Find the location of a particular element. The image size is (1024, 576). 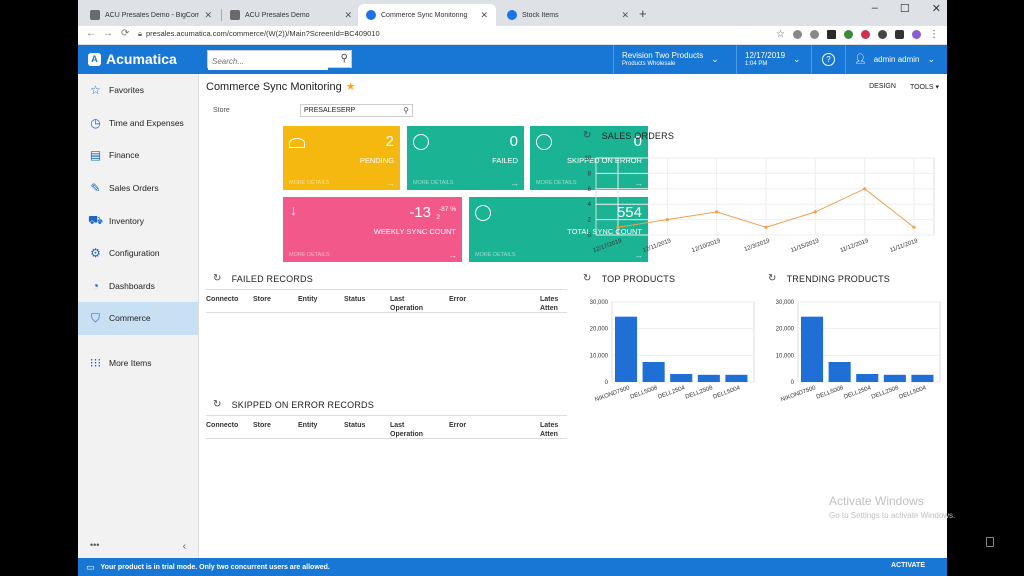

sidebar-item-more-items: ⁝⁝⁝ More Items is located at coordinates (120, 363).